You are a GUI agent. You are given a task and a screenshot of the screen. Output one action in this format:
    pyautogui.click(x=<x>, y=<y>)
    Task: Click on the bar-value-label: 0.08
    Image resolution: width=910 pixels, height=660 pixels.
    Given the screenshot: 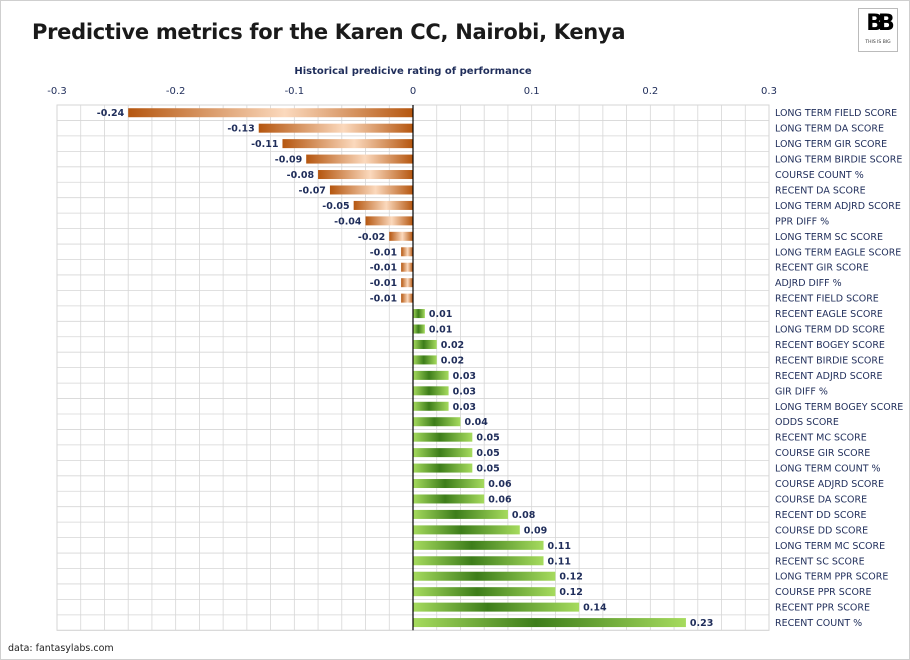 What is the action you would take?
    pyautogui.click(x=524, y=515)
    